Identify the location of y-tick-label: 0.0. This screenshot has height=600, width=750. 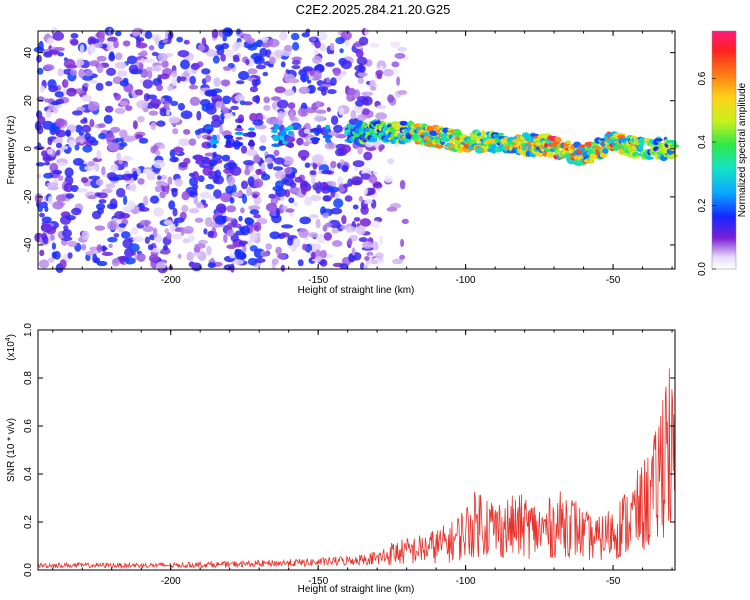
(28, 570).